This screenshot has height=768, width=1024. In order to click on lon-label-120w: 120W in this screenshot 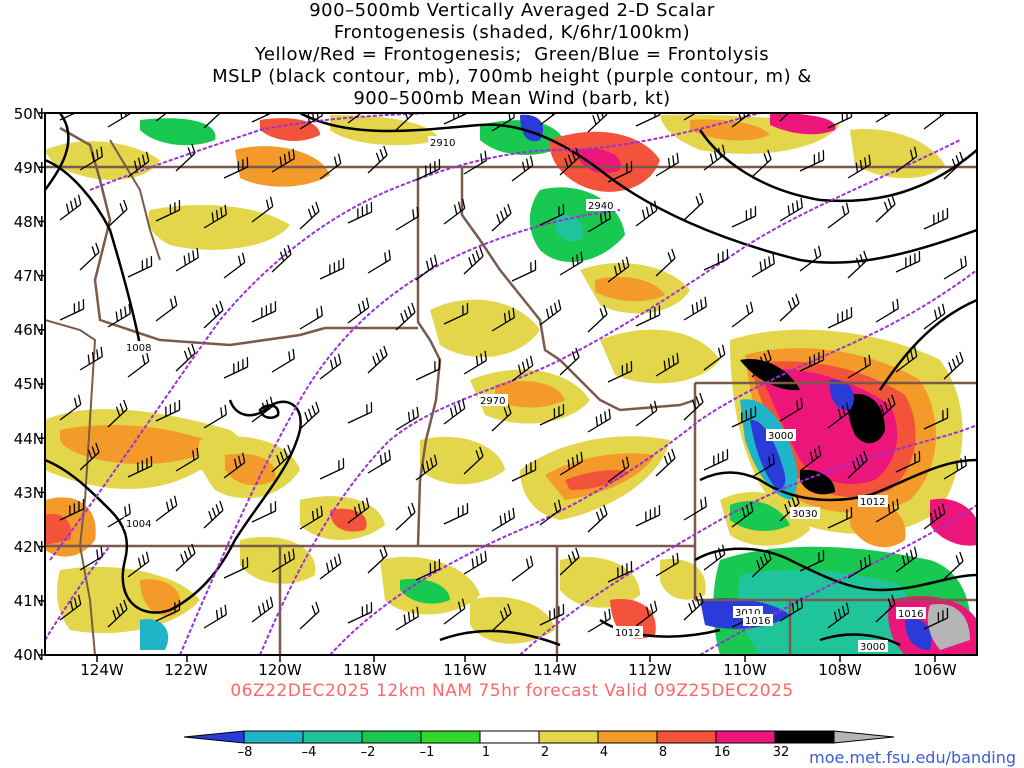, I will do `click(280, 670)`.